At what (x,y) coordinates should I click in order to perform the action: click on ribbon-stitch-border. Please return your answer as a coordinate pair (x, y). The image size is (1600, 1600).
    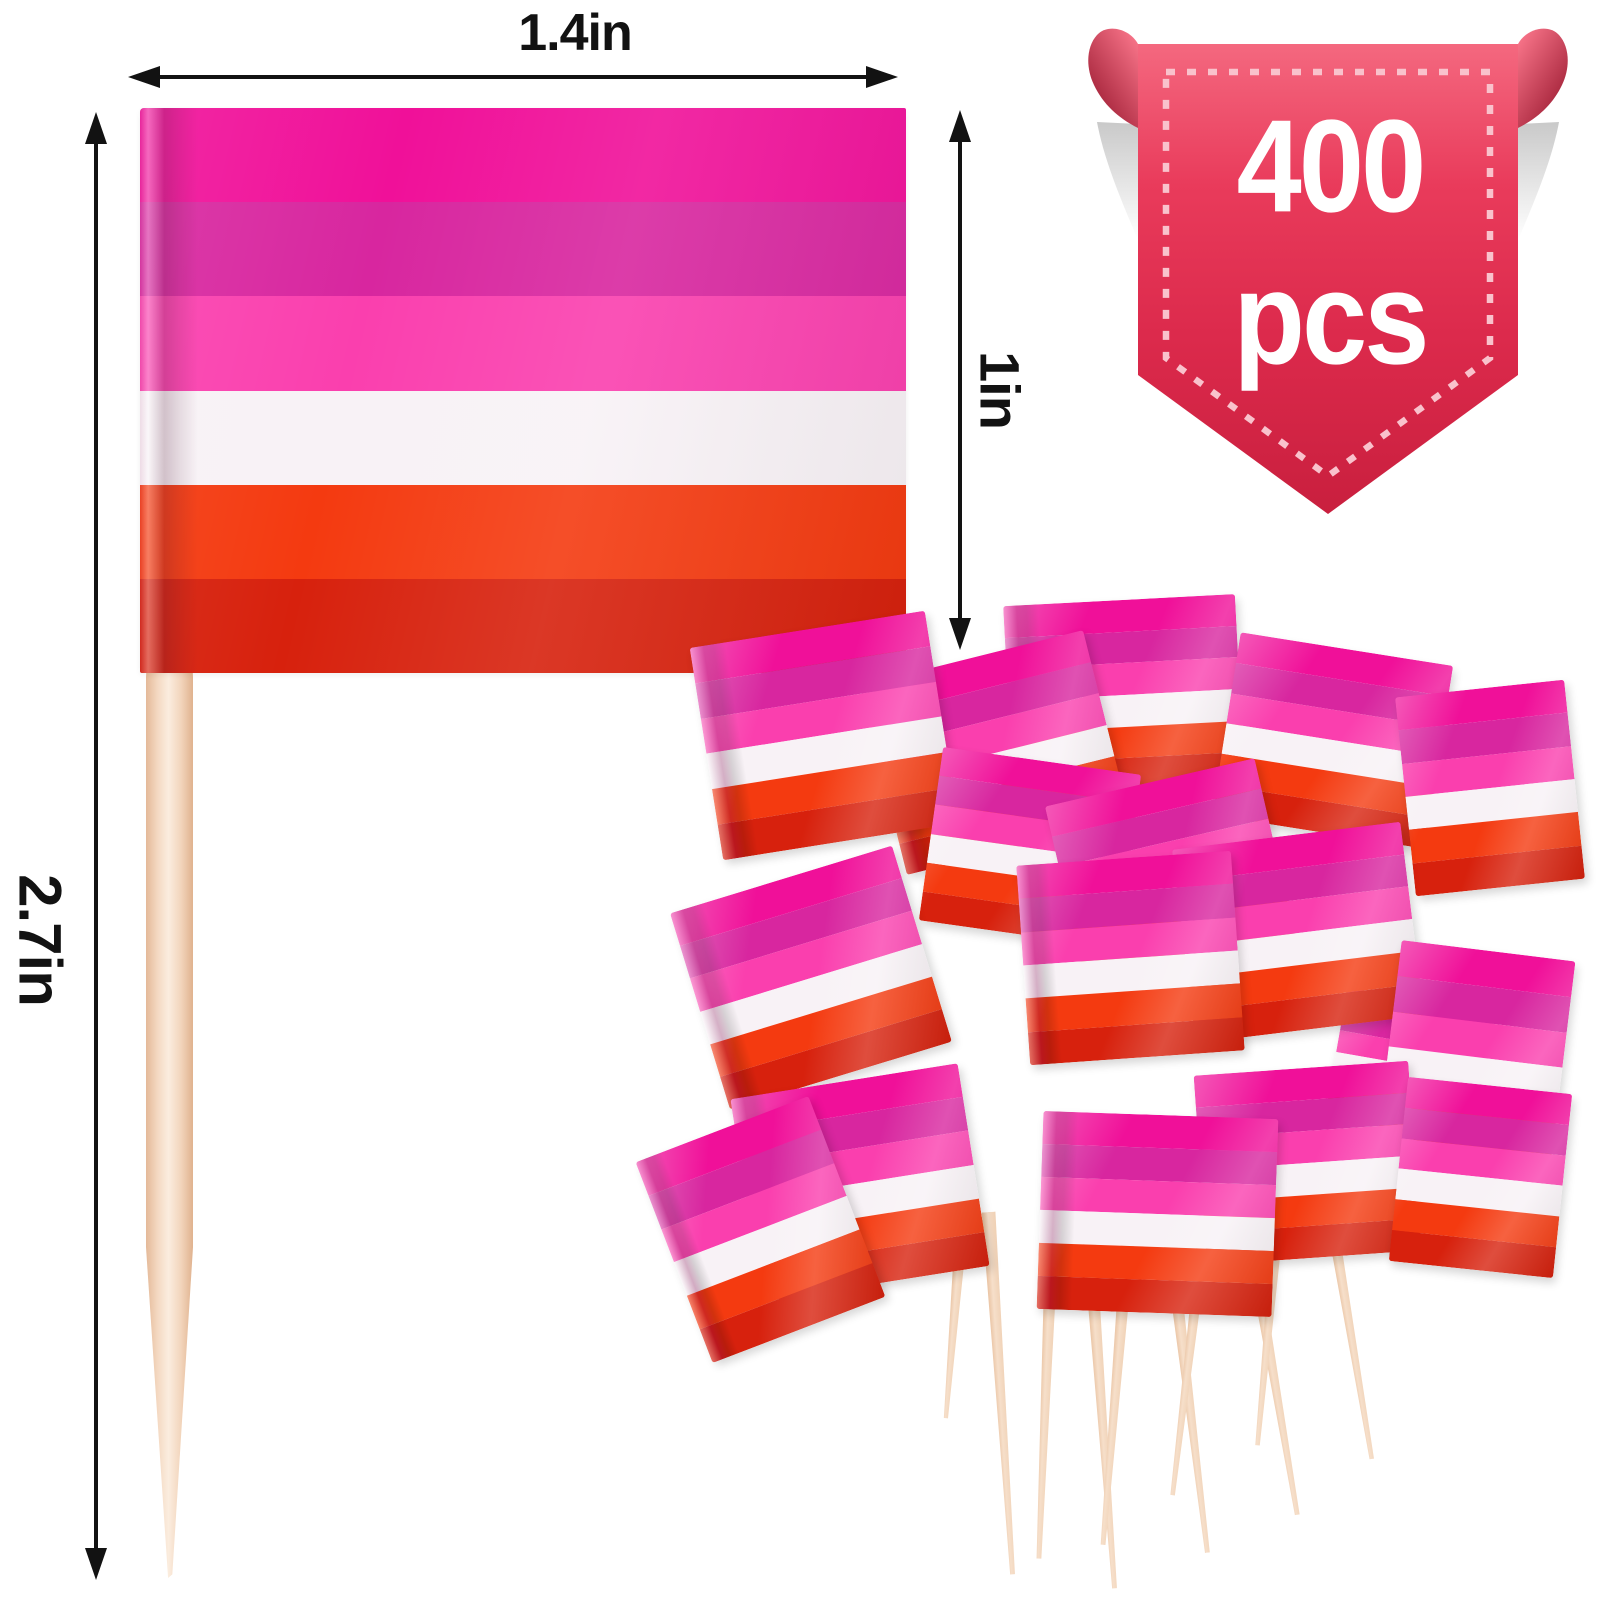
    Looking at the image, I should click on (1328, 274).